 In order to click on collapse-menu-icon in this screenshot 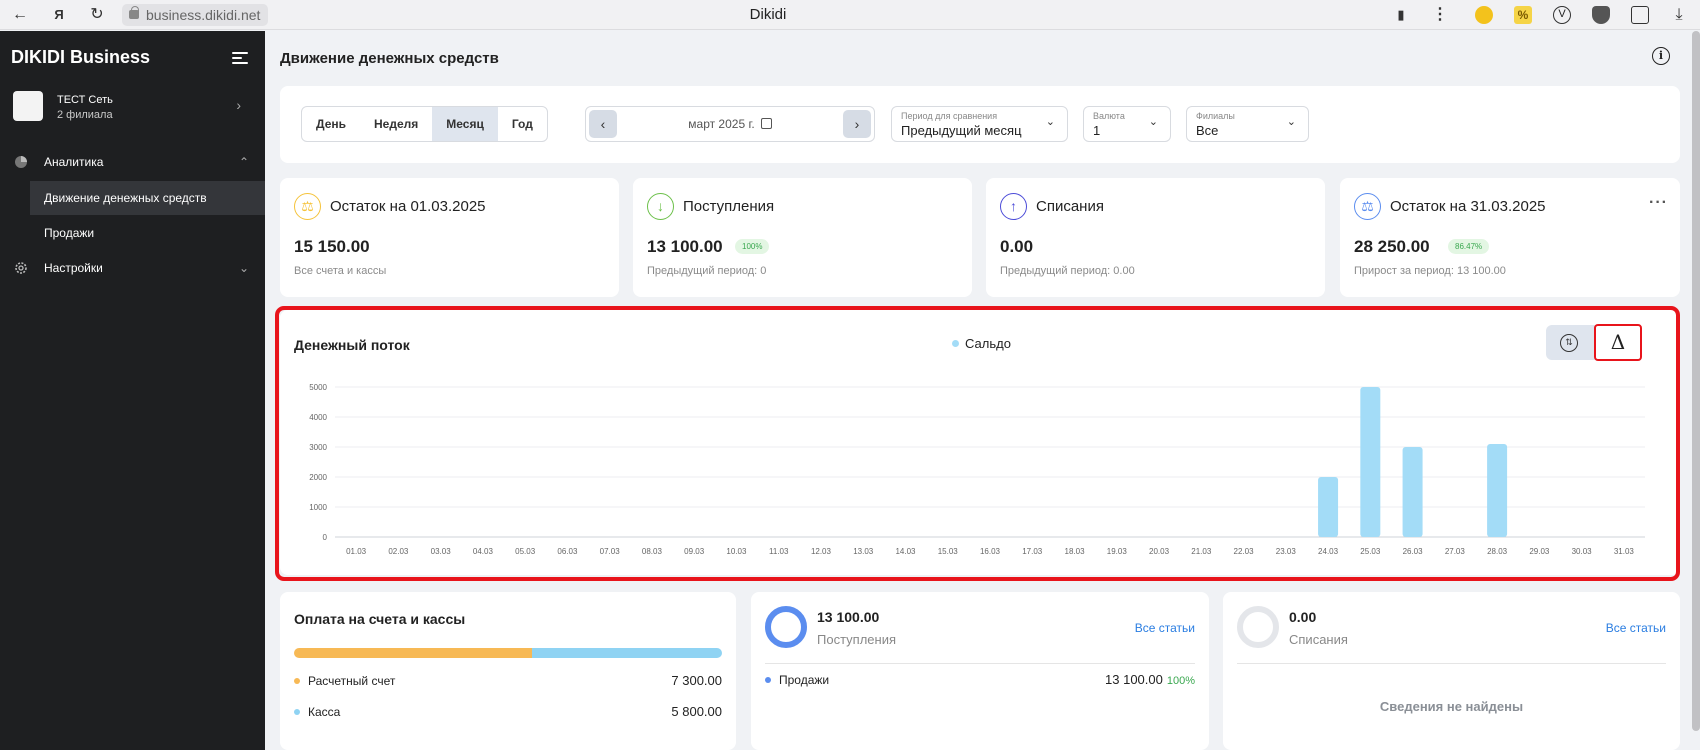, I will do `click(241, 58)`.